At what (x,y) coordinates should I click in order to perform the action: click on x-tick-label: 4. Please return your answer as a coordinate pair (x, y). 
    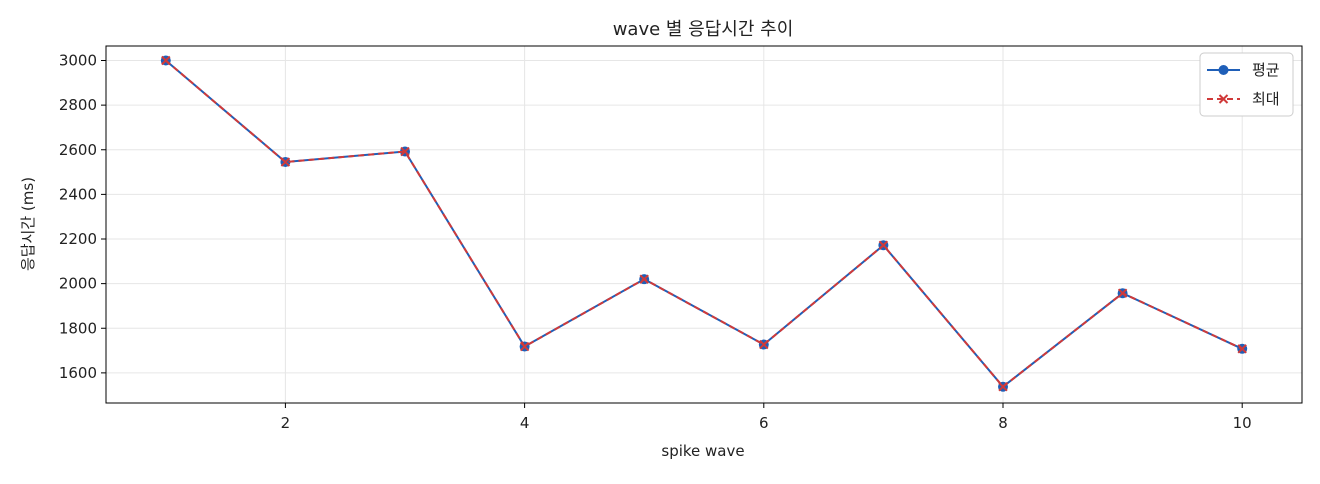
    Looking at the image, I should click on (525, 423).